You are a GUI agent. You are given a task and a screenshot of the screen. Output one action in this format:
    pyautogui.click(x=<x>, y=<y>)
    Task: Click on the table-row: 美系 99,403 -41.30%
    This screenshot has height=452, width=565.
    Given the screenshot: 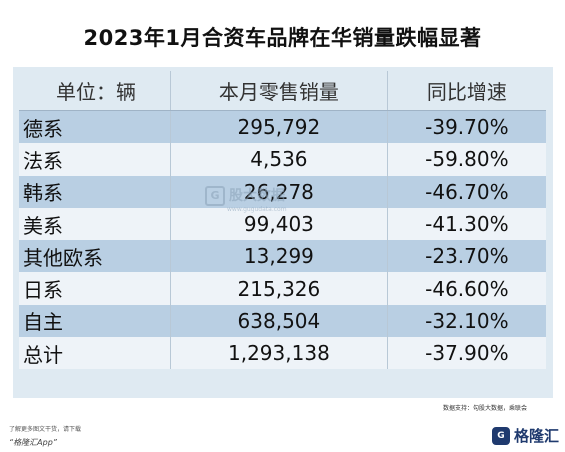 What is the action you would take?
    pyautogui.click(x=282, y=224)
    